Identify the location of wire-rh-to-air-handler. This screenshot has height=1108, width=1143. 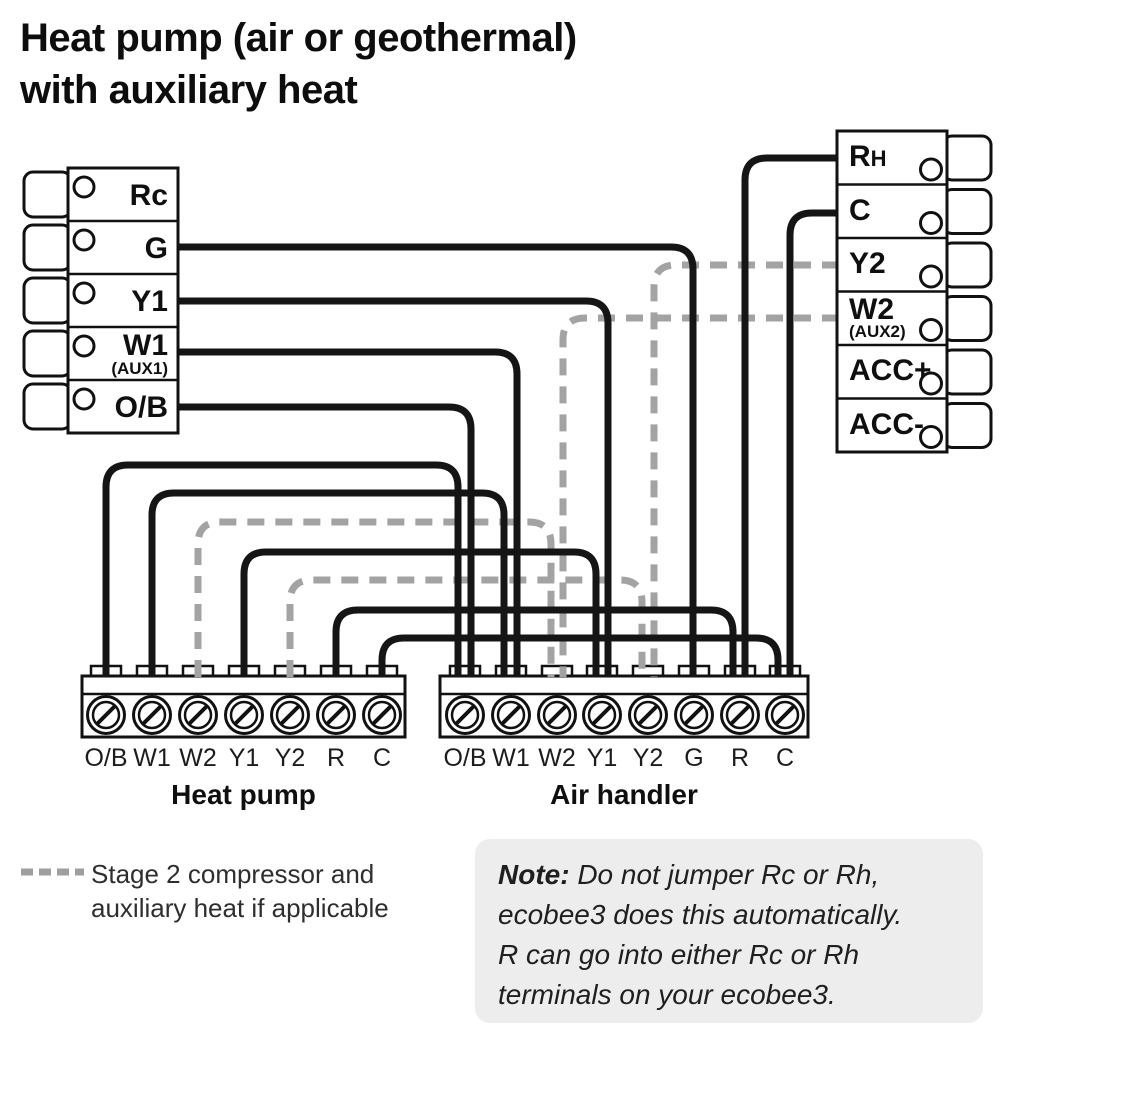
(790, 415).